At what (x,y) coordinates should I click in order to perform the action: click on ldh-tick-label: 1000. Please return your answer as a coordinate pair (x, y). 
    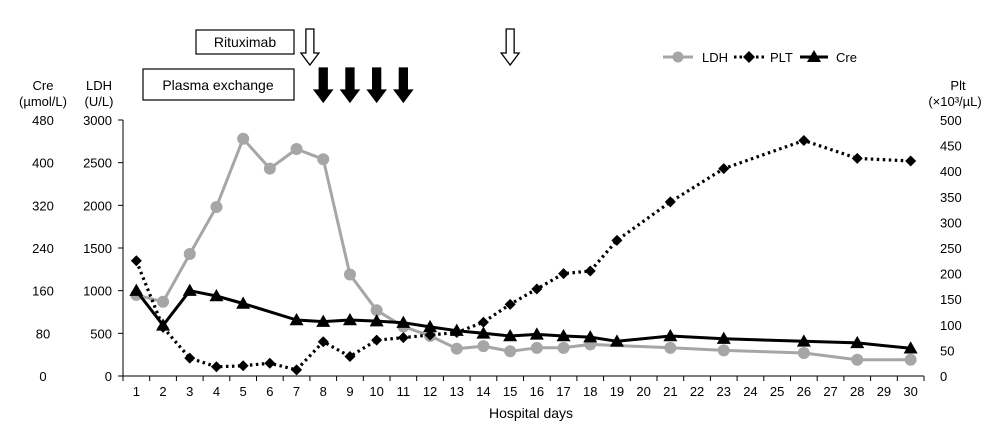
    Looking at the image, I should click on (97, 291).